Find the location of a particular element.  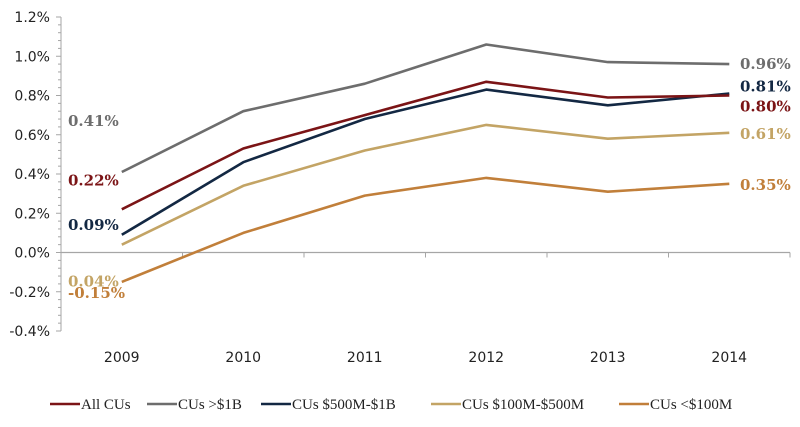

start-label: 0.41% is located at coordinates (93, 121).